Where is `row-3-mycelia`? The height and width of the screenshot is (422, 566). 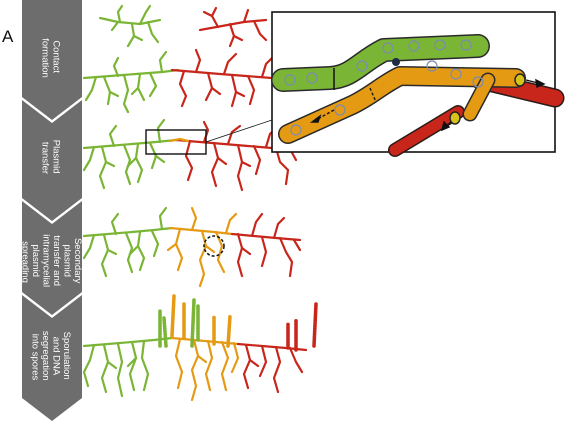 row-3-mycelia is located at coordinates (191, 155).